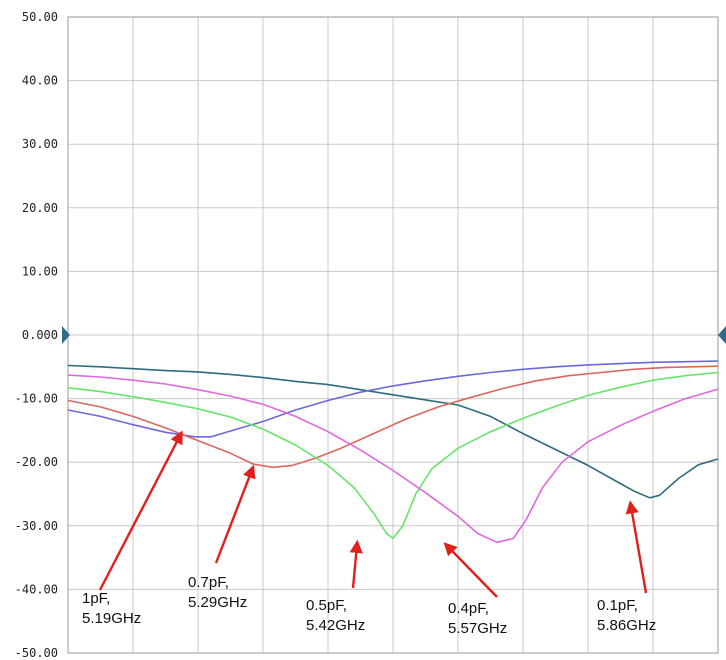 The width and height of the screenshot is (726, 660). I want to click on annotation-label: 5.42GHz, so click(335, 625).